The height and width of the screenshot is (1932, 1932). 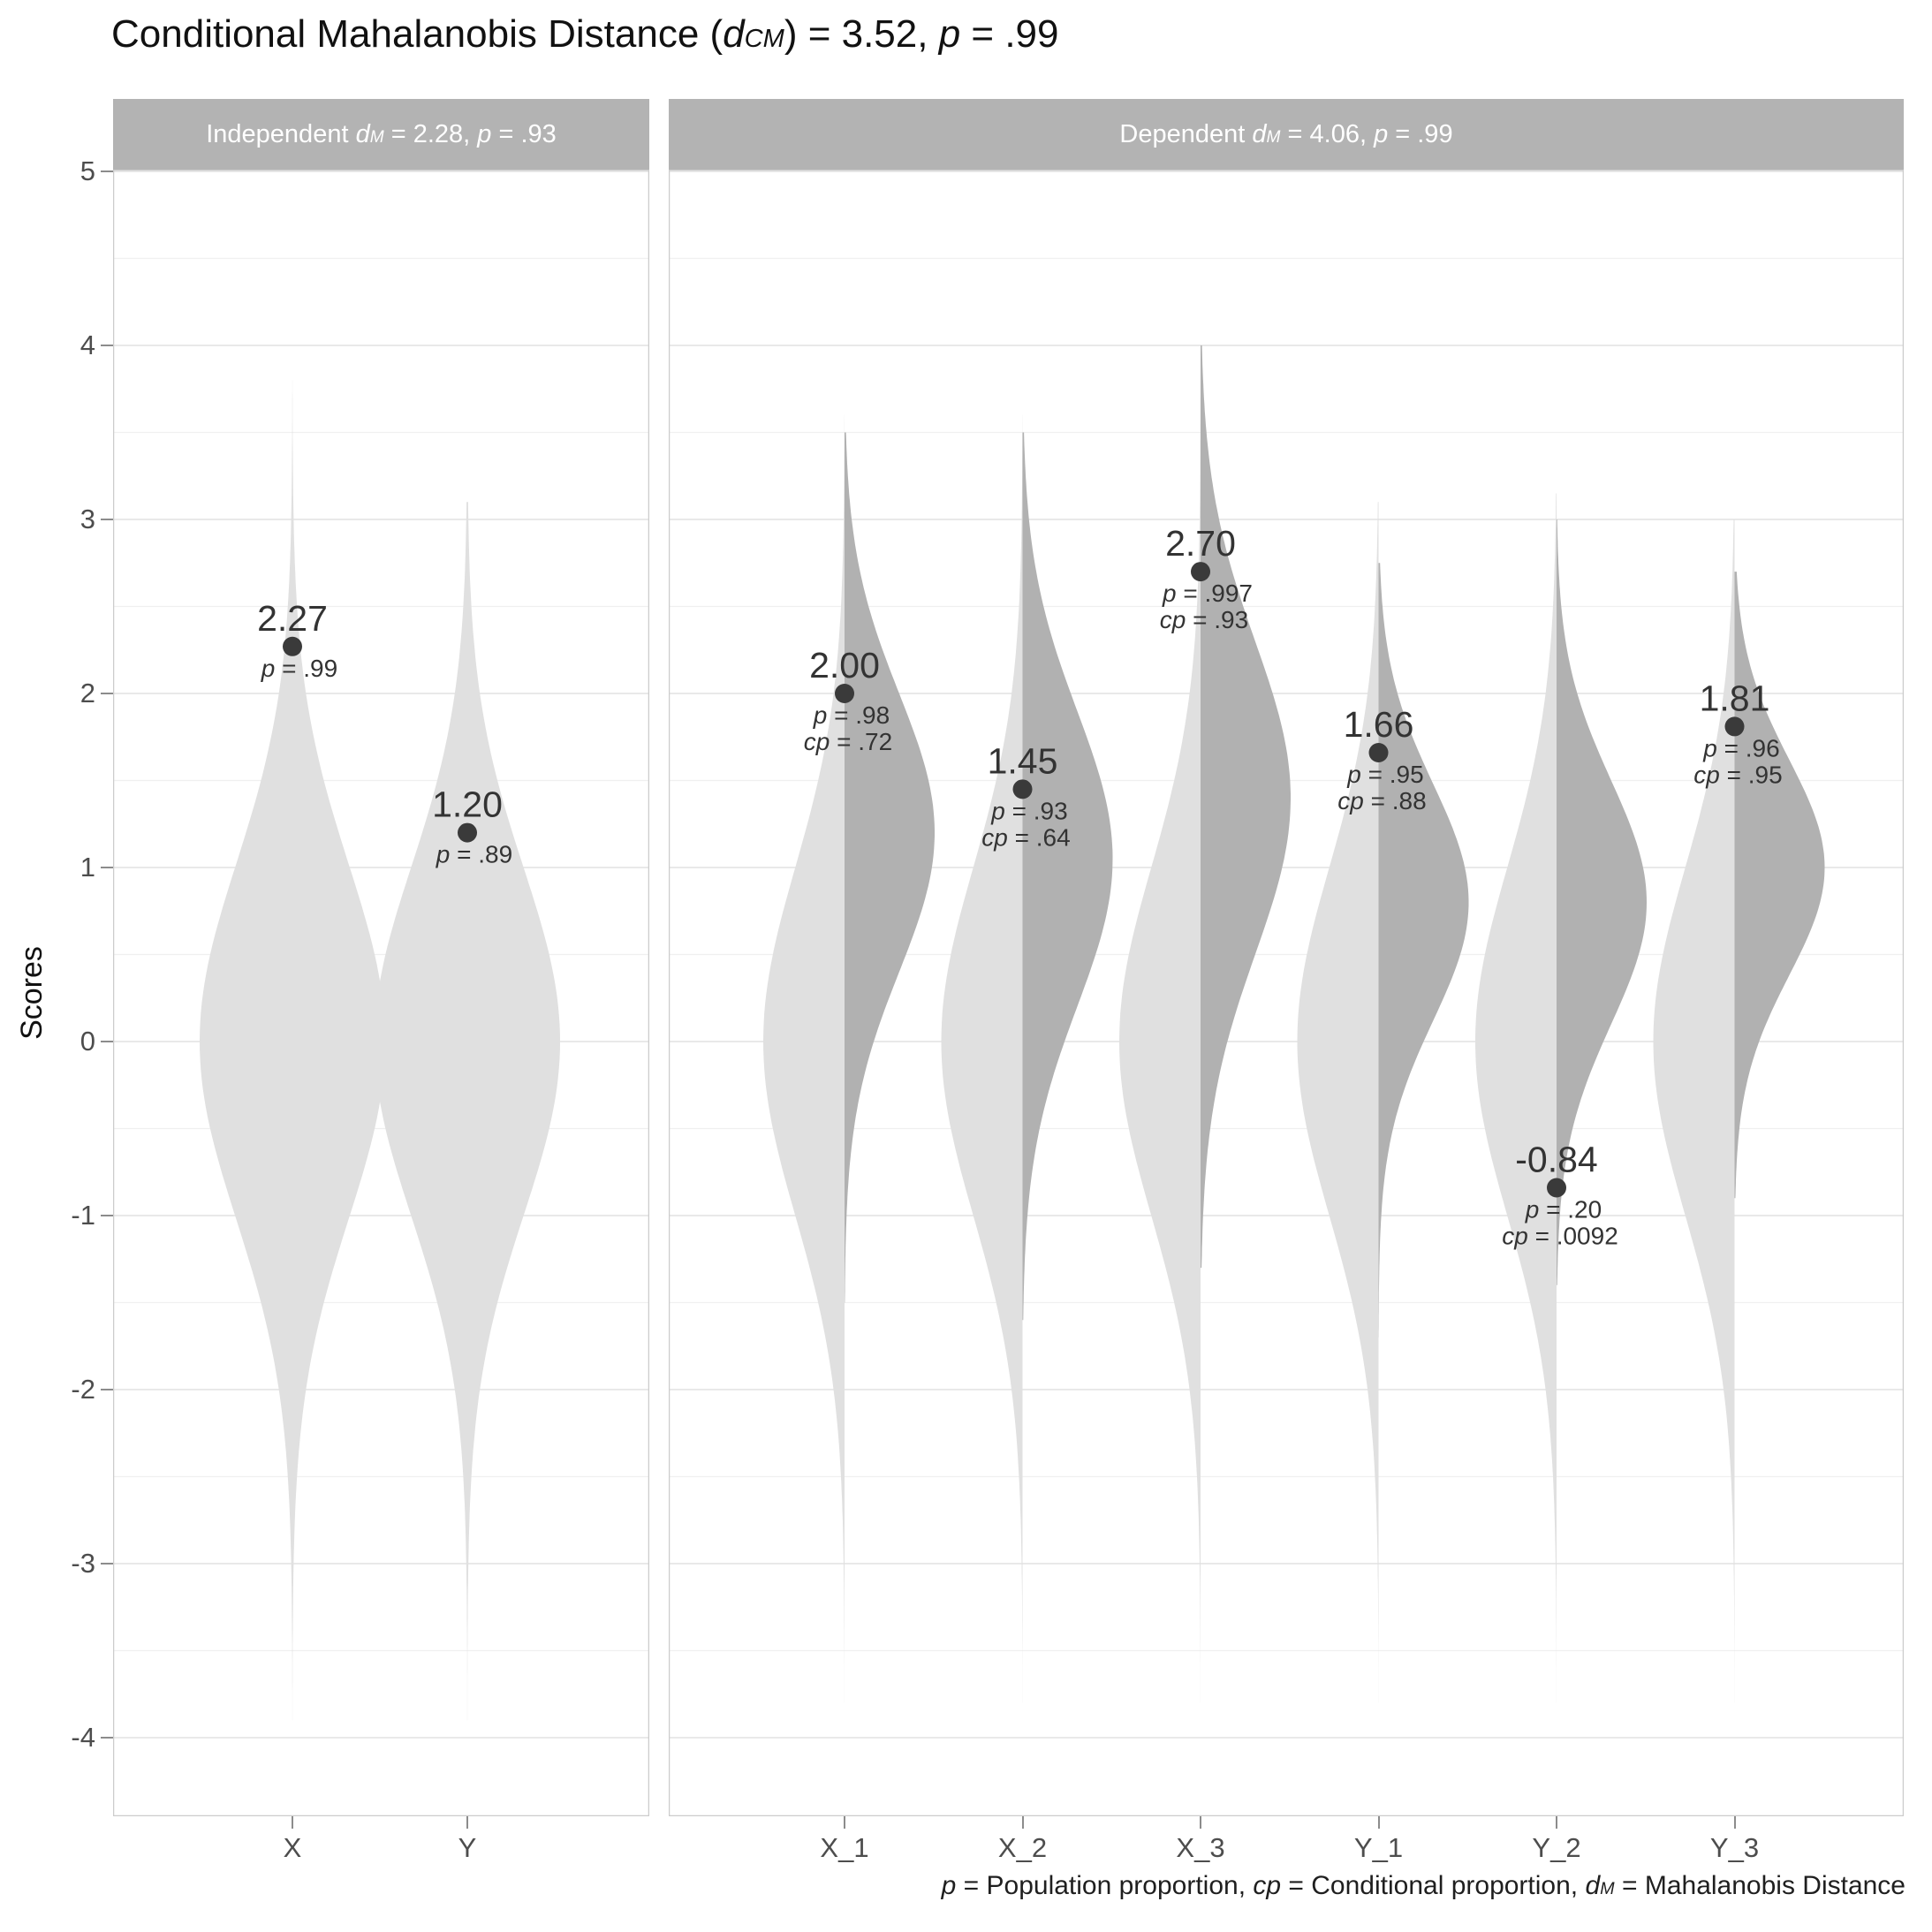 I want to click on x-tick-label-X_3: X_3, so click(x=1201, y=1847).